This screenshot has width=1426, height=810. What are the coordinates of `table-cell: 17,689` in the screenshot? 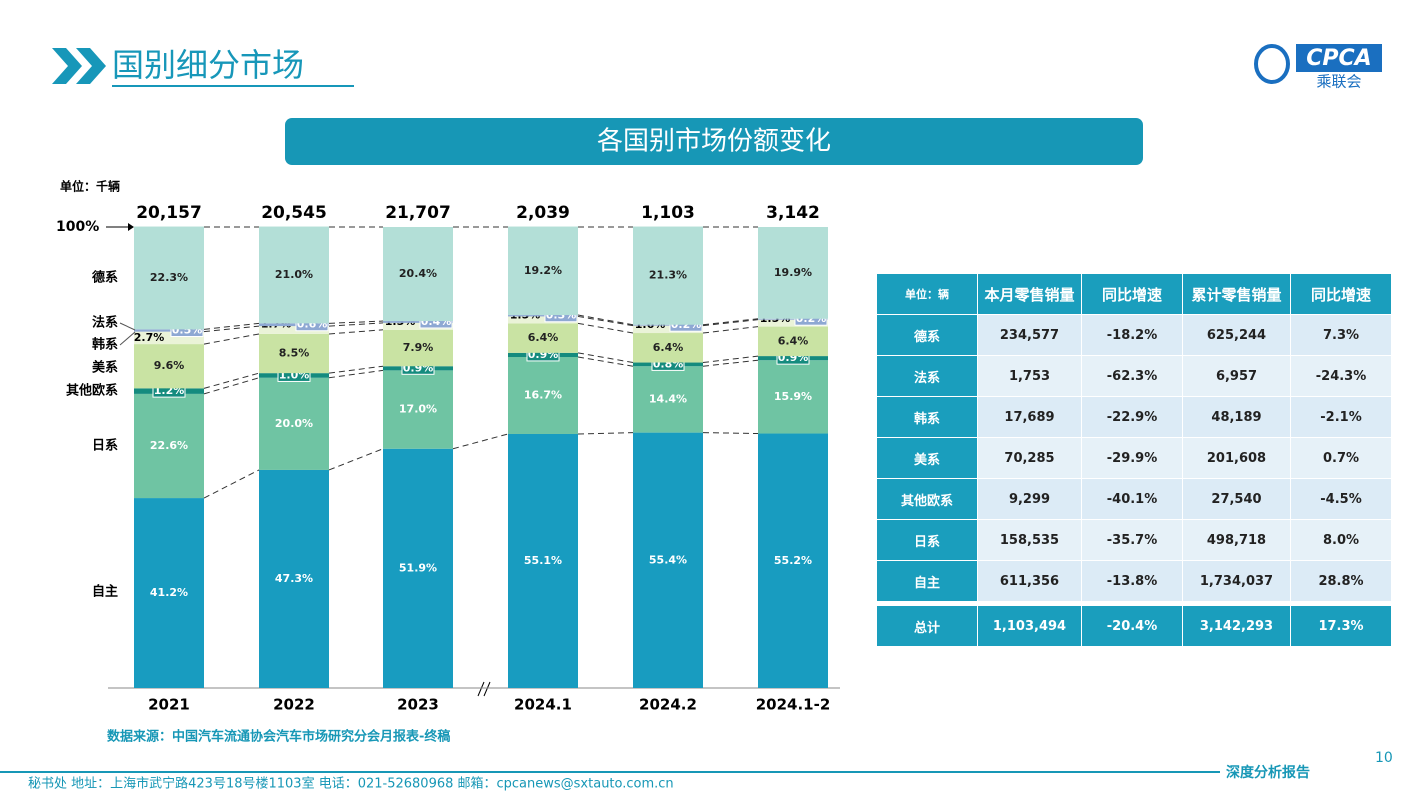 It's located at (1030, 417).